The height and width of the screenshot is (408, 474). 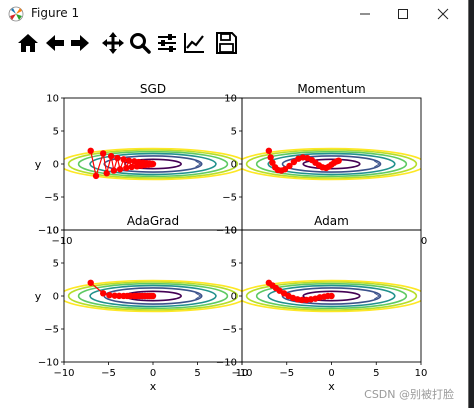 I want to click on subplot-title: Momentum, so click(x=331, y=89).